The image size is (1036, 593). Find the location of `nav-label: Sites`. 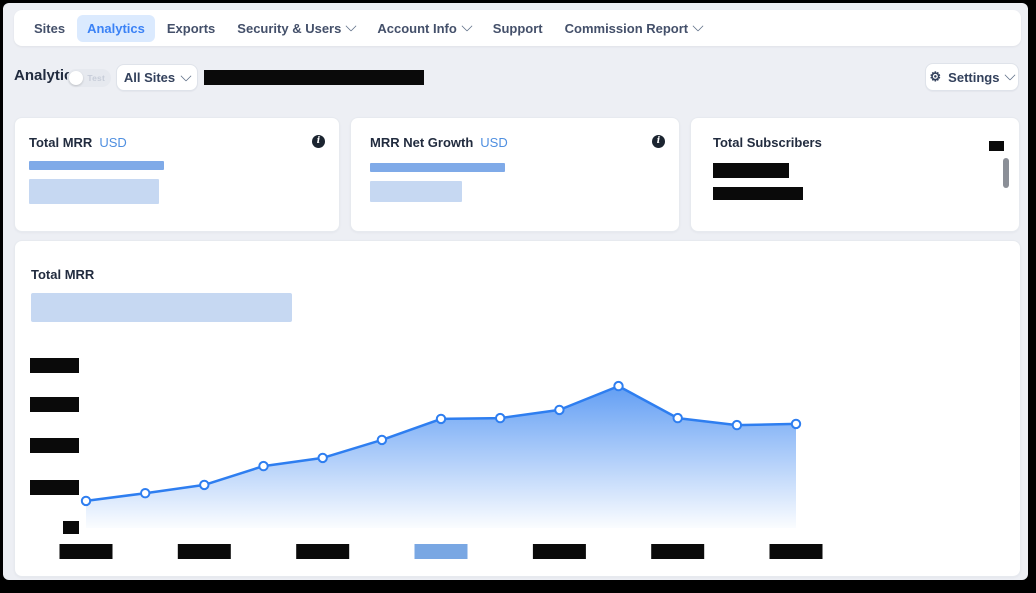

nav-label: Sites is located at coordinates (50, 28).